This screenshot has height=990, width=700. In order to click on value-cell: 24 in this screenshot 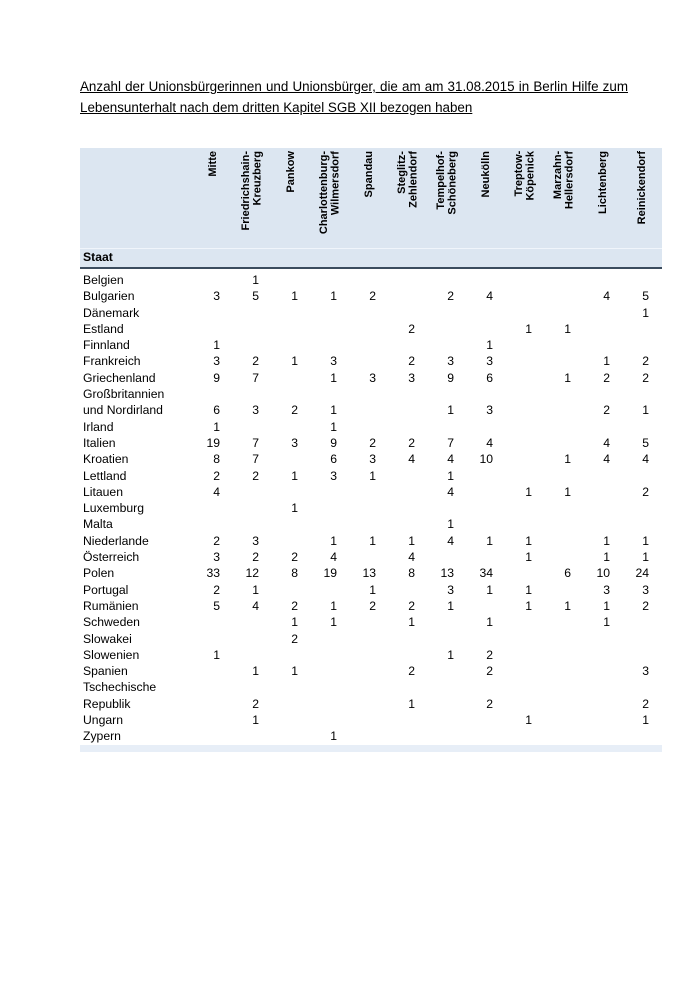, I will do `click(642, 573)`.